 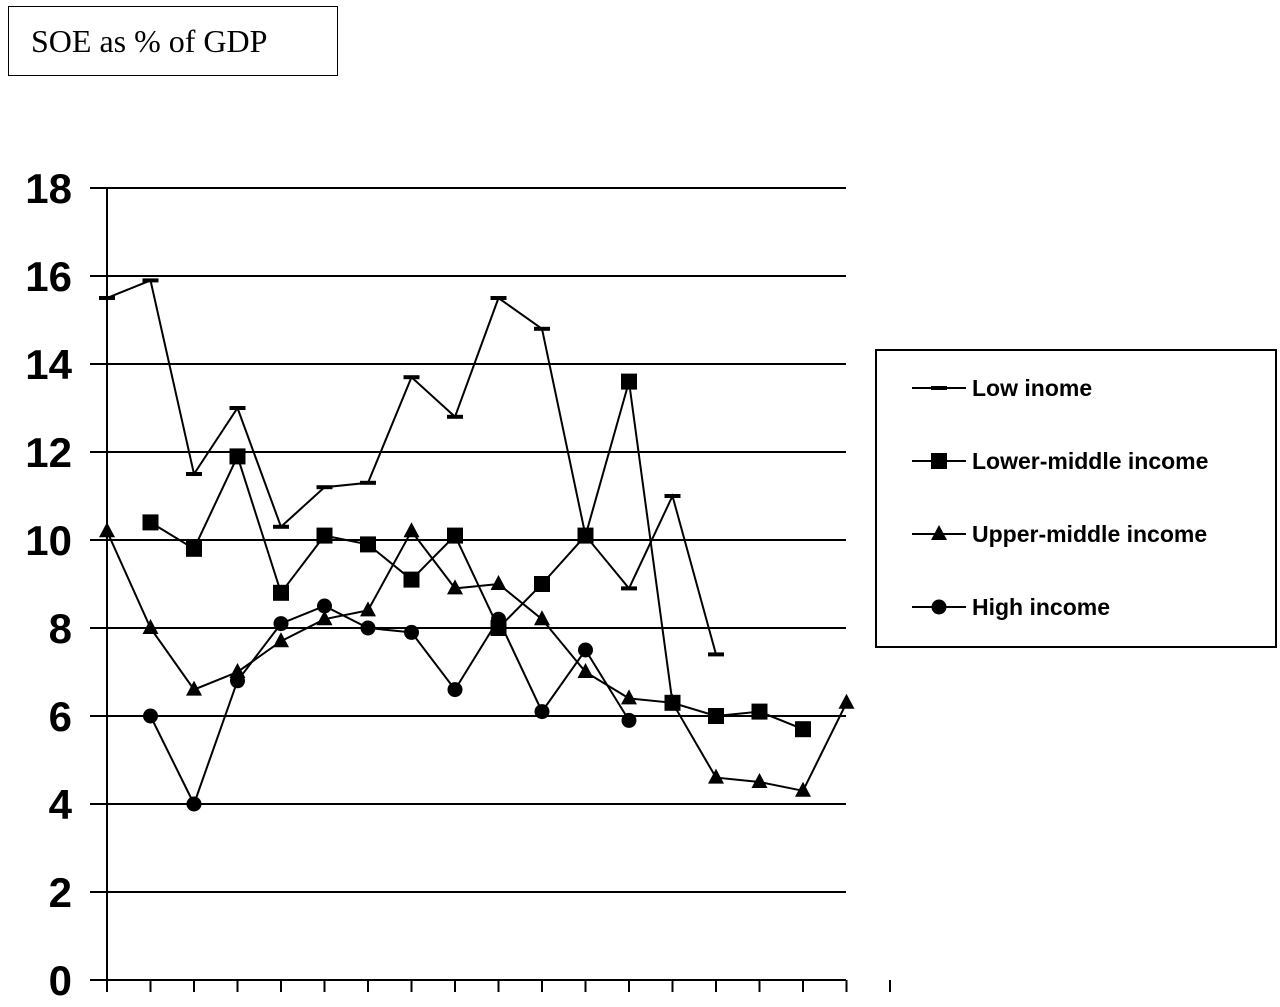 What do you see at coordinates (60, 980) in the screenshot?
I see `y-tick-label: 0` at bounding box center [60, 980].